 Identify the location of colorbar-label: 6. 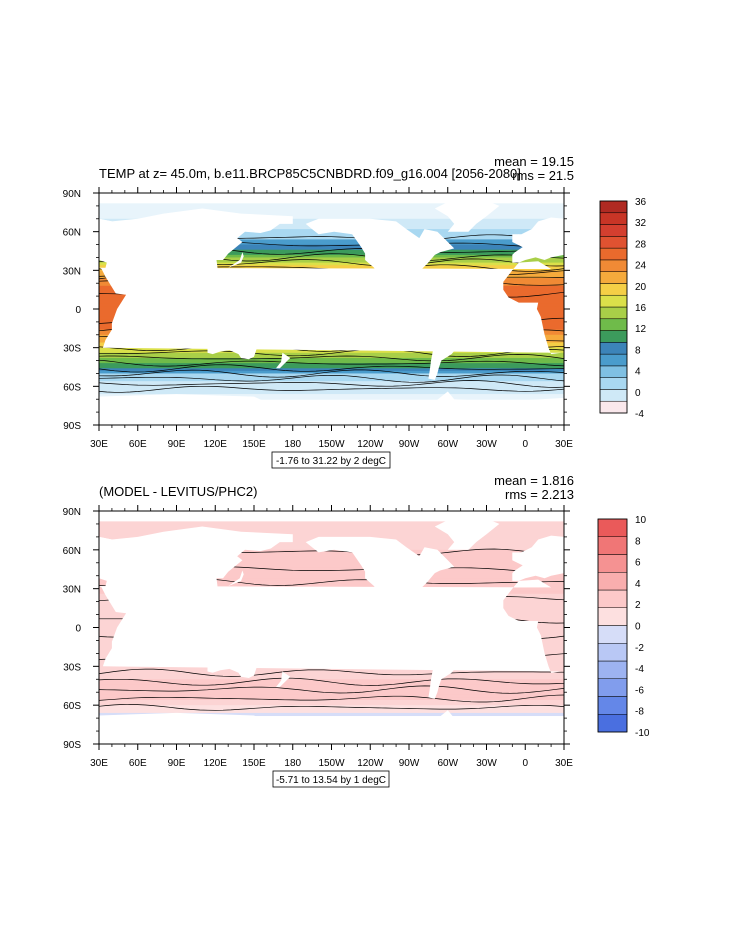
(638, 563).